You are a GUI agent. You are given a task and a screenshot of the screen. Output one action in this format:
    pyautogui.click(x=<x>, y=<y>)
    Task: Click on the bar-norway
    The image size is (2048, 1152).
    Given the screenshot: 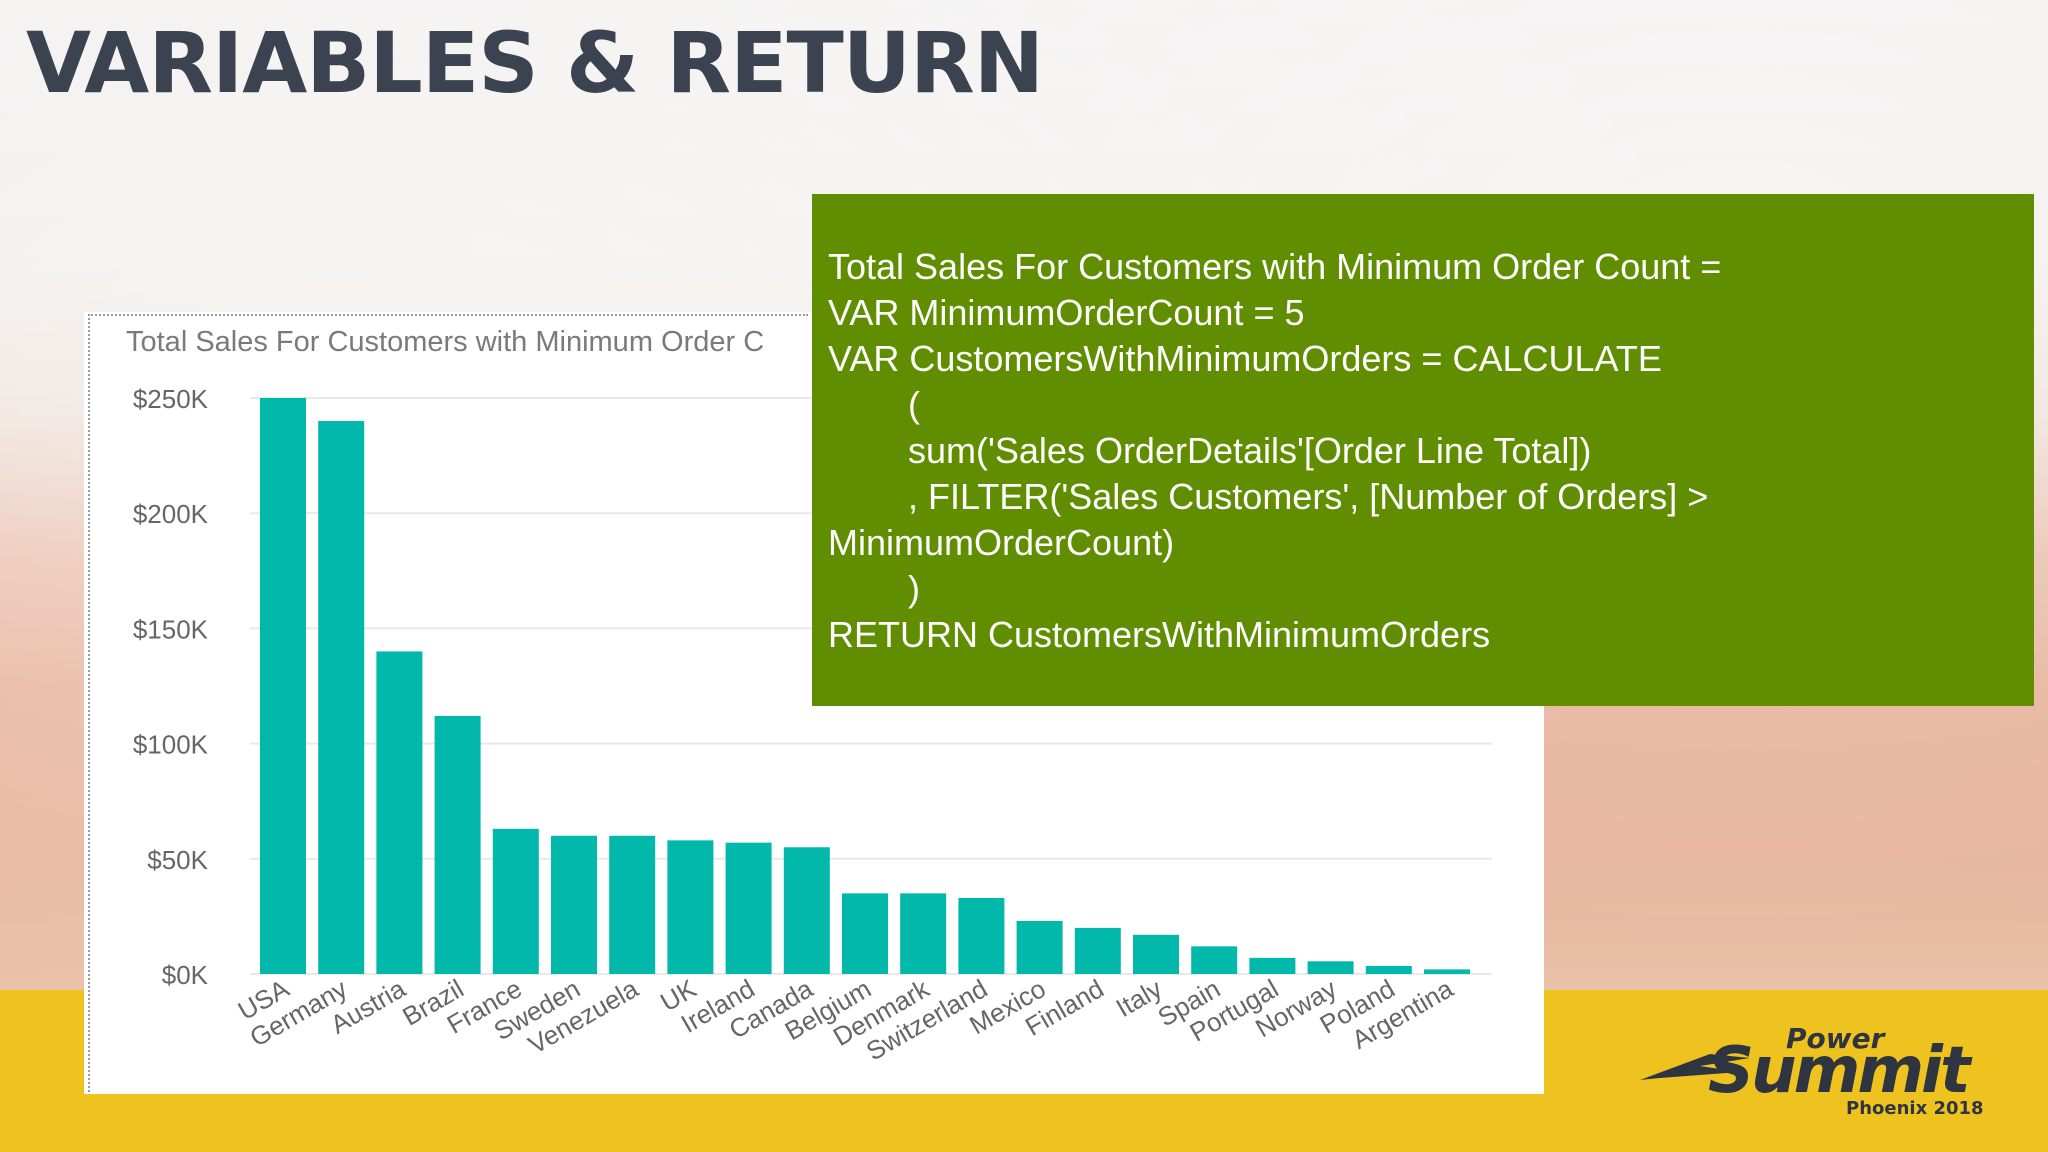 What is the action you would take?
    pyautogui.click(x=1330, y=967)
    